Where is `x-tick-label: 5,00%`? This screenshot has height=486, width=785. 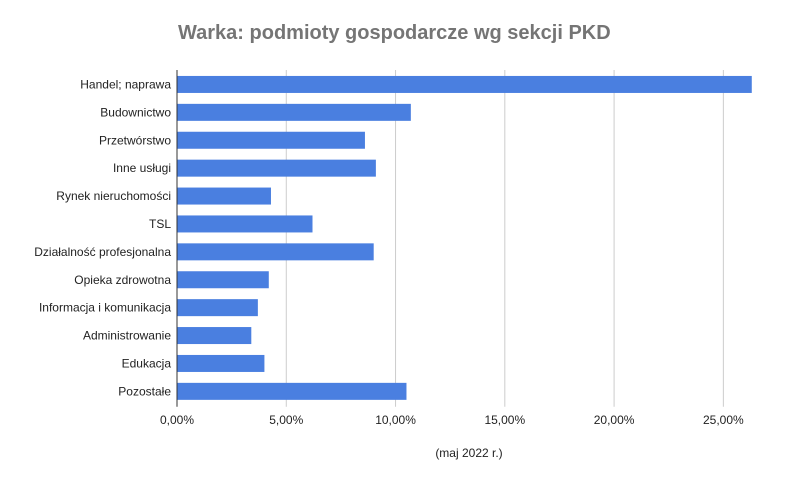 x-tick-label: 5,00% is located at coordinates (286, 420).